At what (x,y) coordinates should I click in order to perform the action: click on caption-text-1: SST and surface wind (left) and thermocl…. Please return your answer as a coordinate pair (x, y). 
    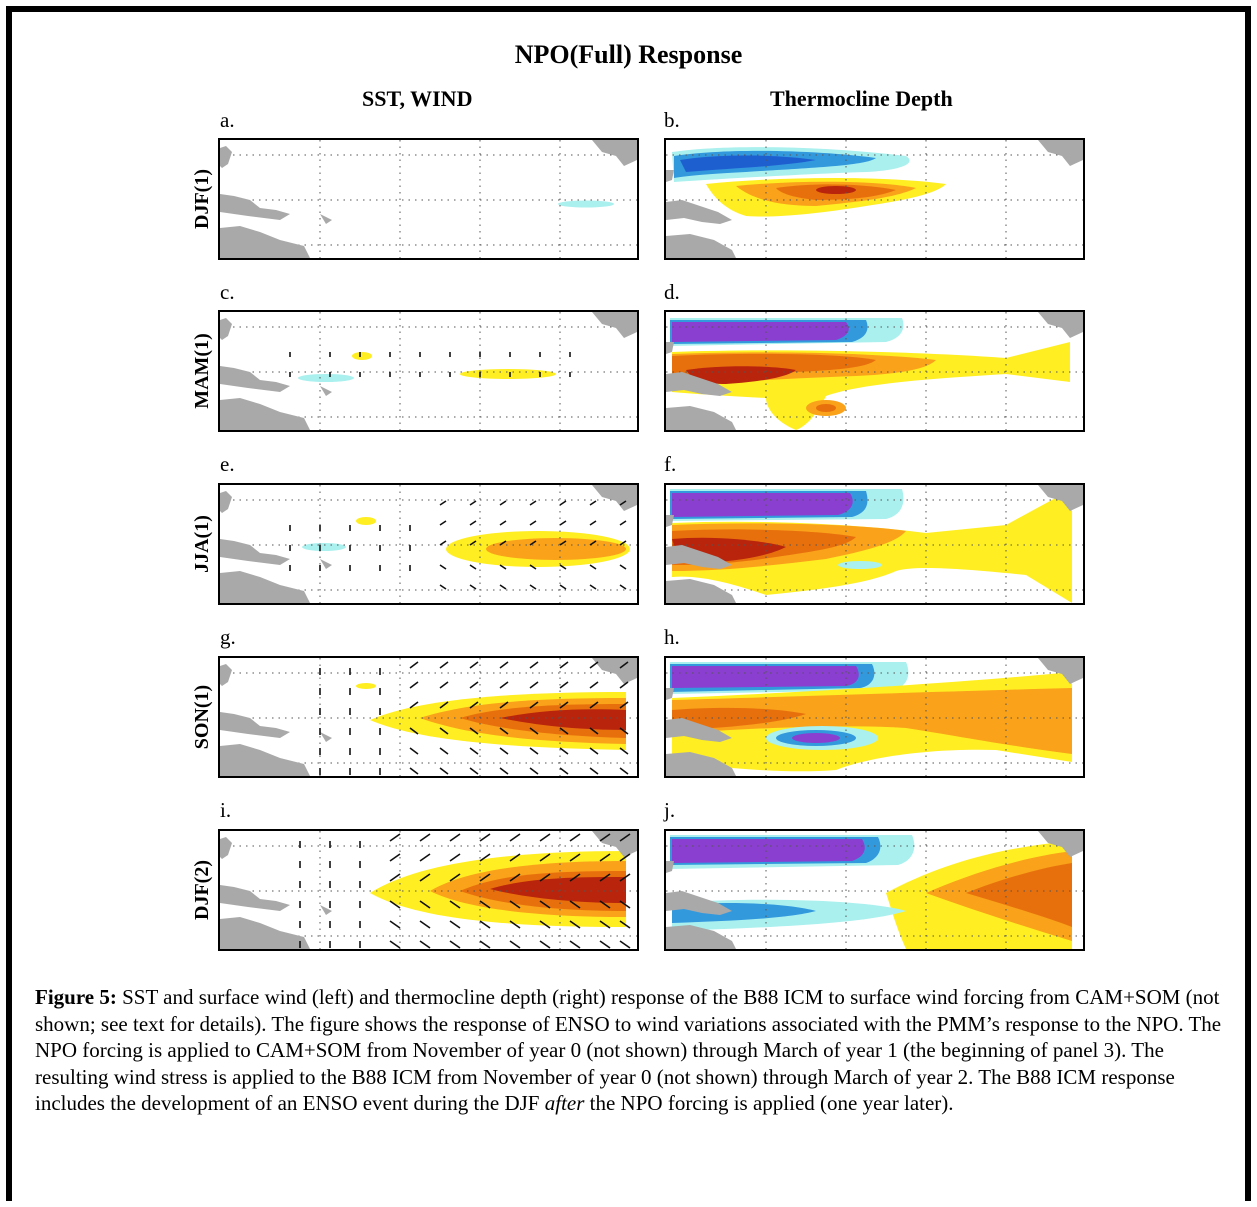
    Looking at the image, I should click on (628, 1050).